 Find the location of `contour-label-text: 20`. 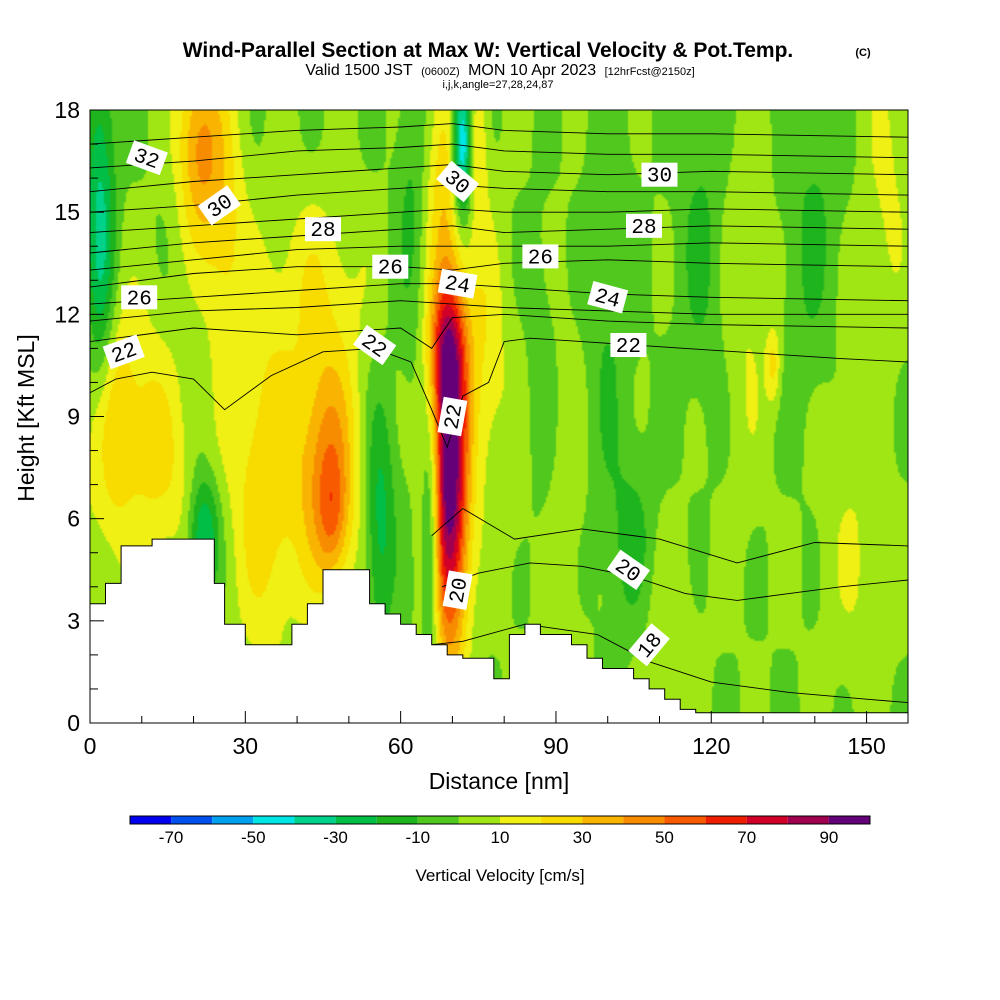

contour-label-text: 20 is located at coordinates (460, 590).